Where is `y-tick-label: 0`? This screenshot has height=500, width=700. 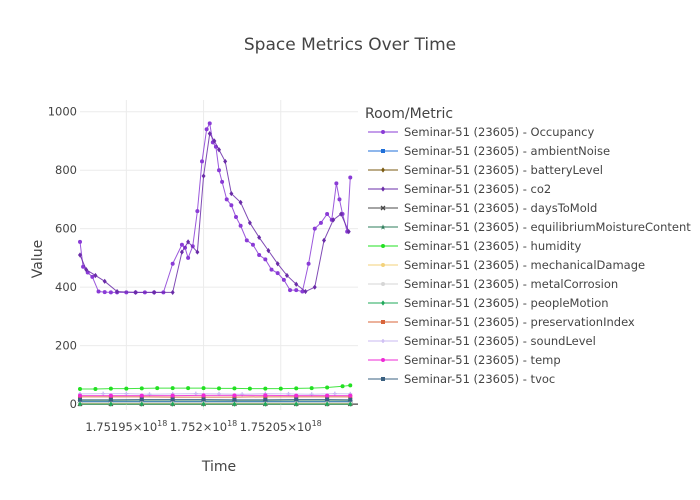 y-tick-label: 0 is located at coordinates (73, 404).